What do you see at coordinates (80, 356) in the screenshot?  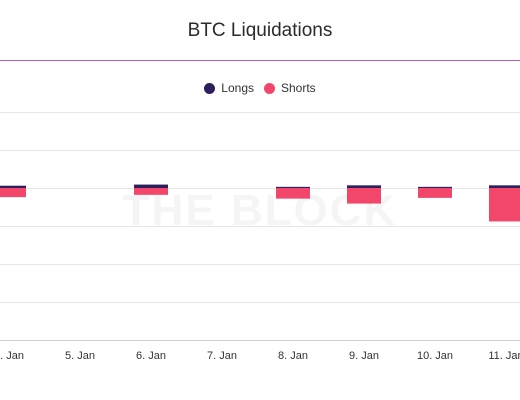 I see `x-tick-label: 5. Jan` at bounding box center [80, 356].